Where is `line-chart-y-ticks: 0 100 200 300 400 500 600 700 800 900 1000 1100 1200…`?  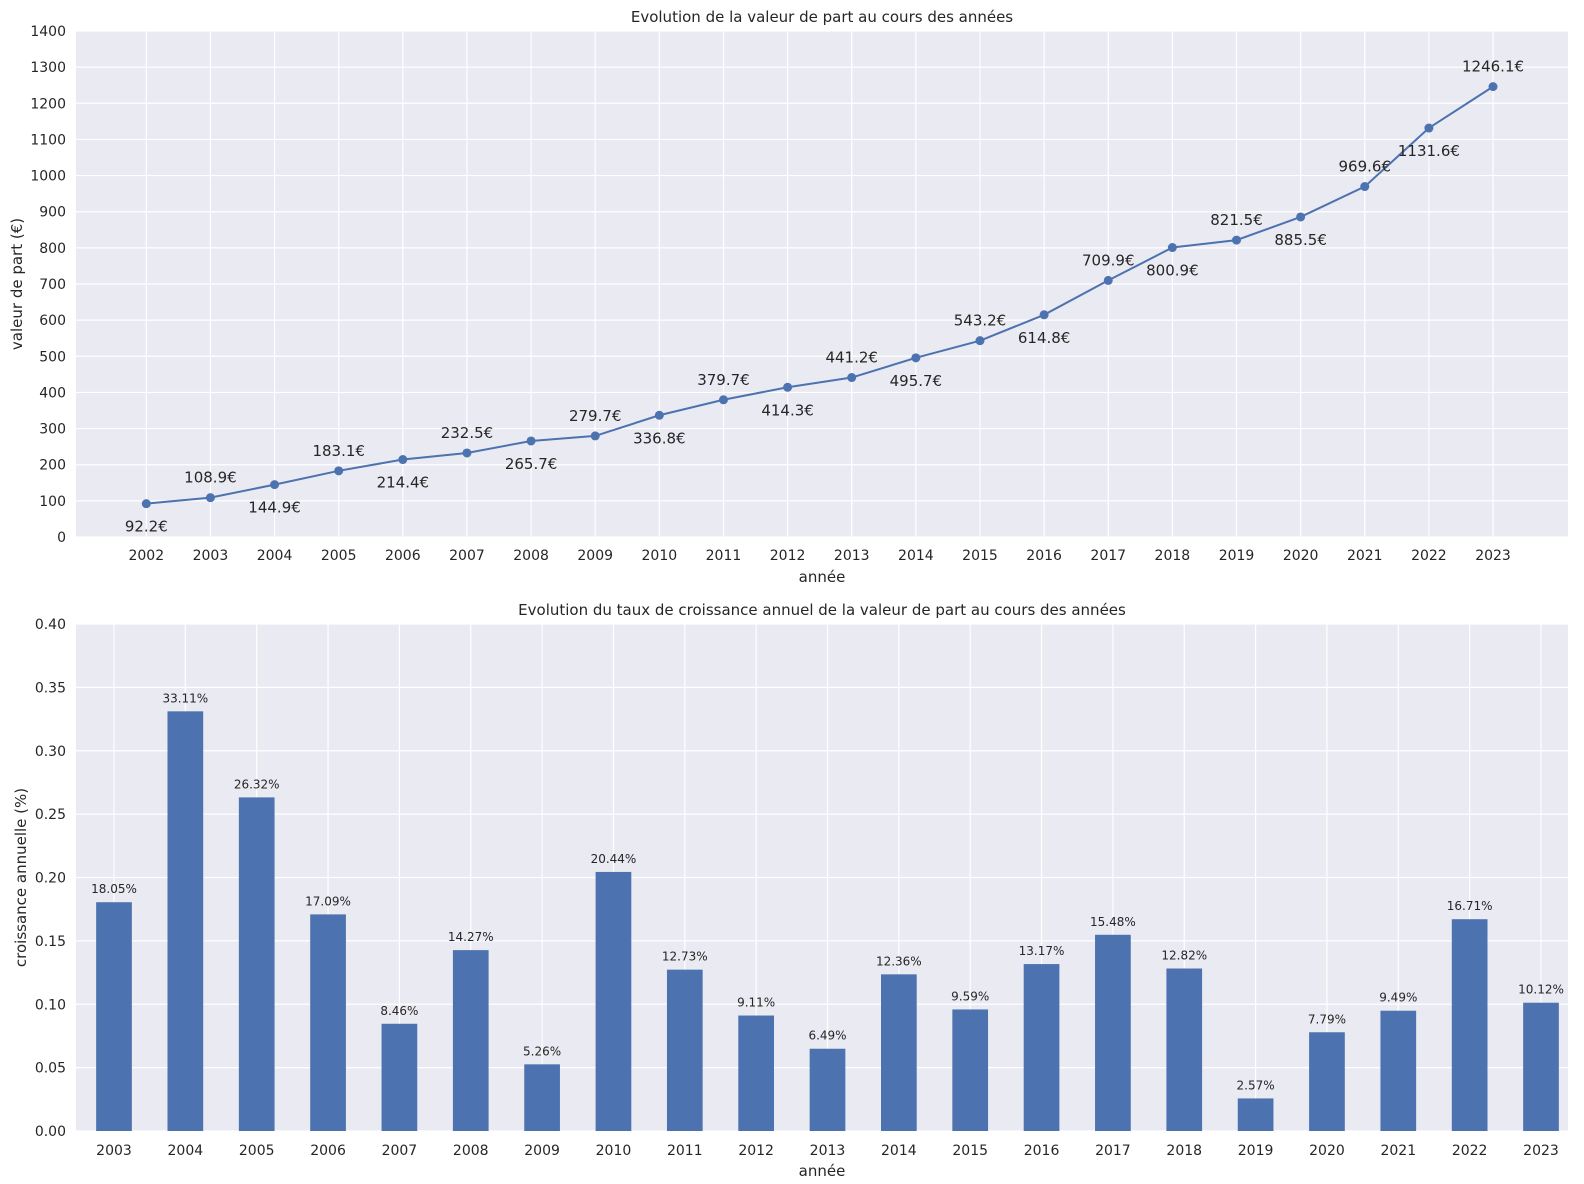 line-chart-y-ticks: 0 100 200 300 400 500 600 700 800 900 1000 1100 1200… is located at coordinates (48, 285).